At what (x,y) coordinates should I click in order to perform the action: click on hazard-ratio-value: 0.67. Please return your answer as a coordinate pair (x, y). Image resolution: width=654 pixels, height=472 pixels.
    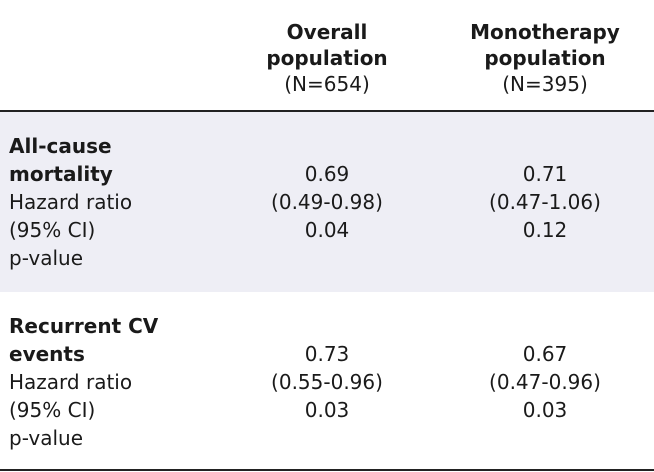
    Looking at the image, I should click on (545, 354).